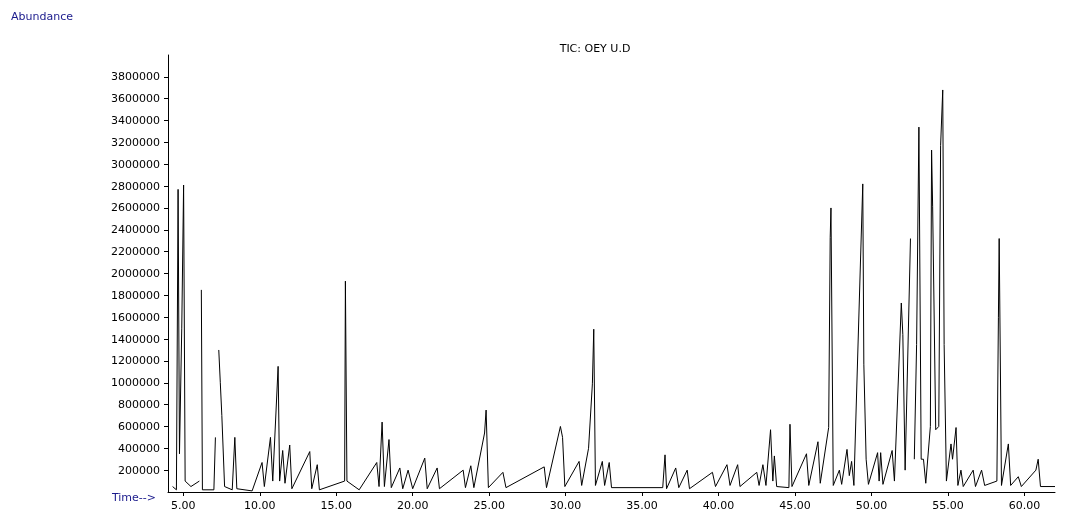  I want to click on x-tick-label: 60.00, so click(1024, 505).